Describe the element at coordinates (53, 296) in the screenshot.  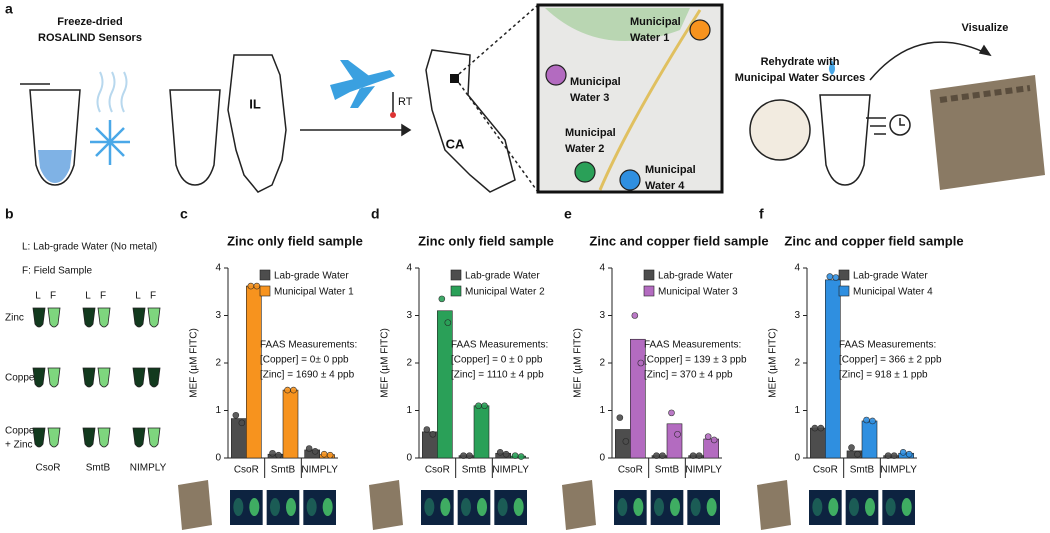
I see `column-head: F` at that location.